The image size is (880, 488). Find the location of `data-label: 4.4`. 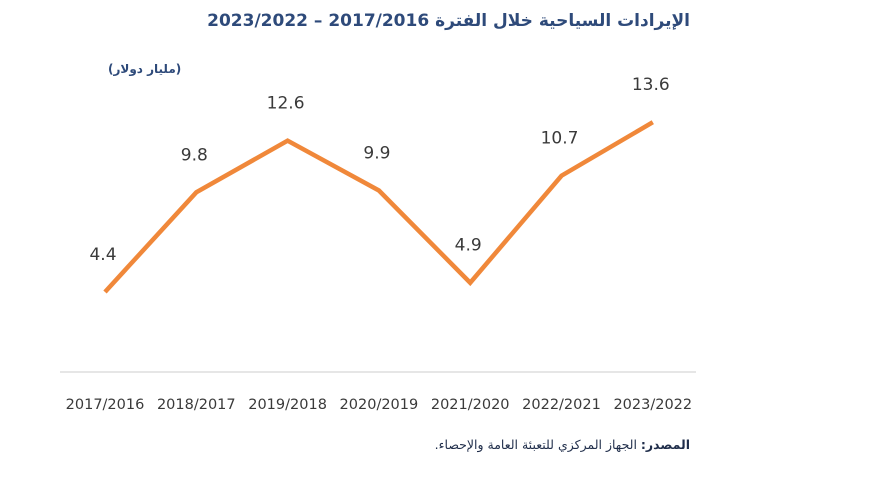

data-label: 4.4 is located at coordinates (102, 255).